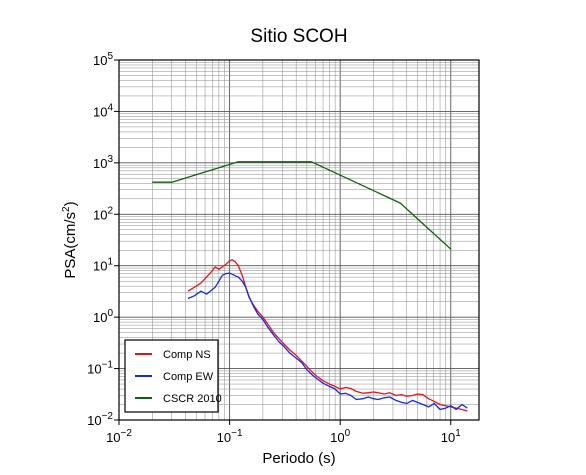 Image resolution: width=586 pixels, height=475 pixels. I want to click on y-tick-exponent: 5, so click(110, 56).